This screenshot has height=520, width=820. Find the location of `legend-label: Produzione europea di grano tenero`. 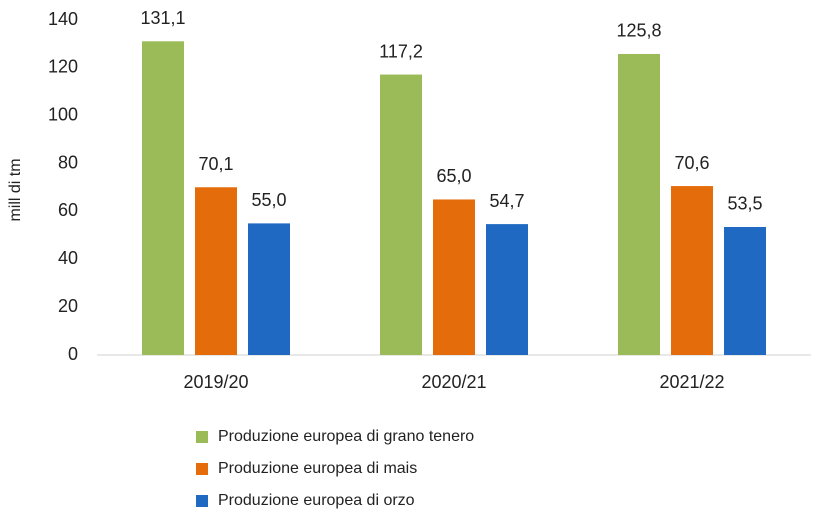

legend-label: Produzione europea di grano tenero is located at coordinates (346, 436).